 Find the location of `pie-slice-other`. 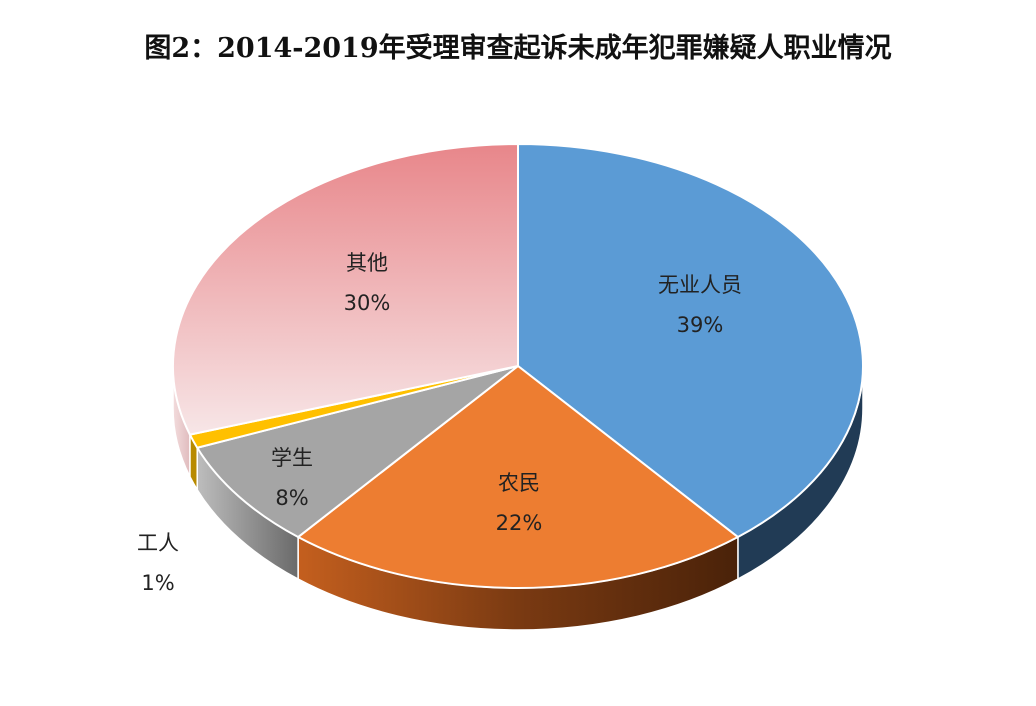

pie-slice-other is located at coordinates (345, 289).